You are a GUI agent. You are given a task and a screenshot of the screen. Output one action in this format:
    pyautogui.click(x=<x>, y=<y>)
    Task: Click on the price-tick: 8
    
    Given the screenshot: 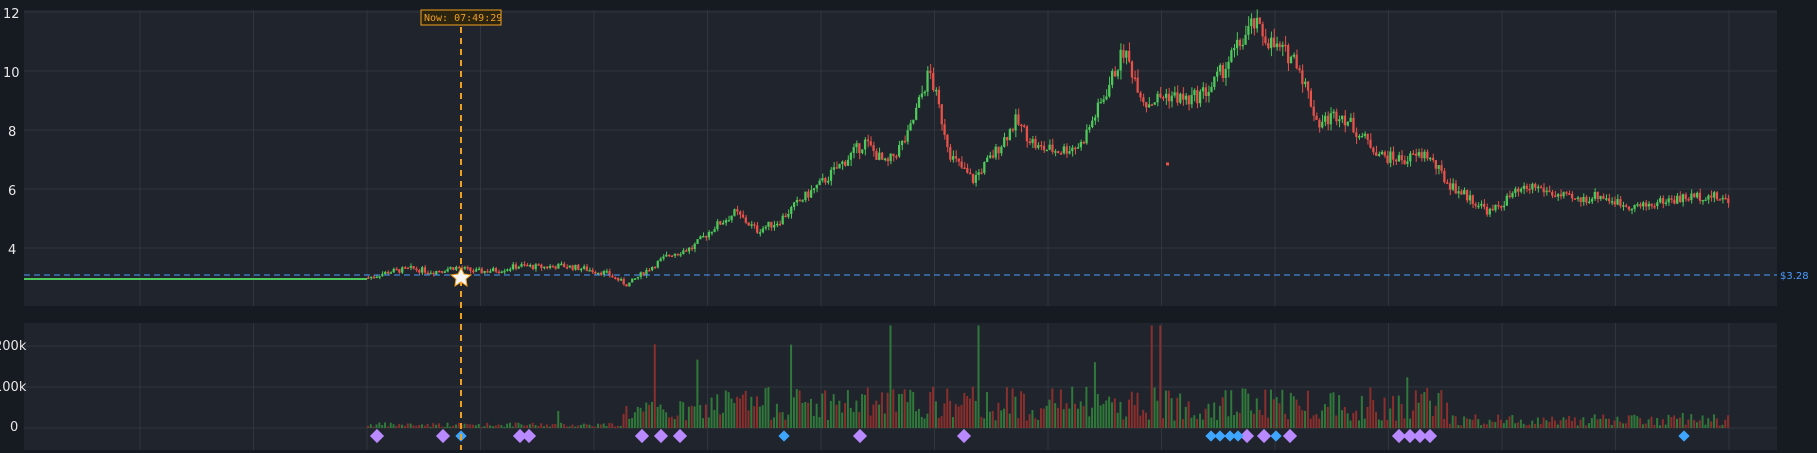 What is the action you would take?
    pyautogui.click(x=12, y=132)
    